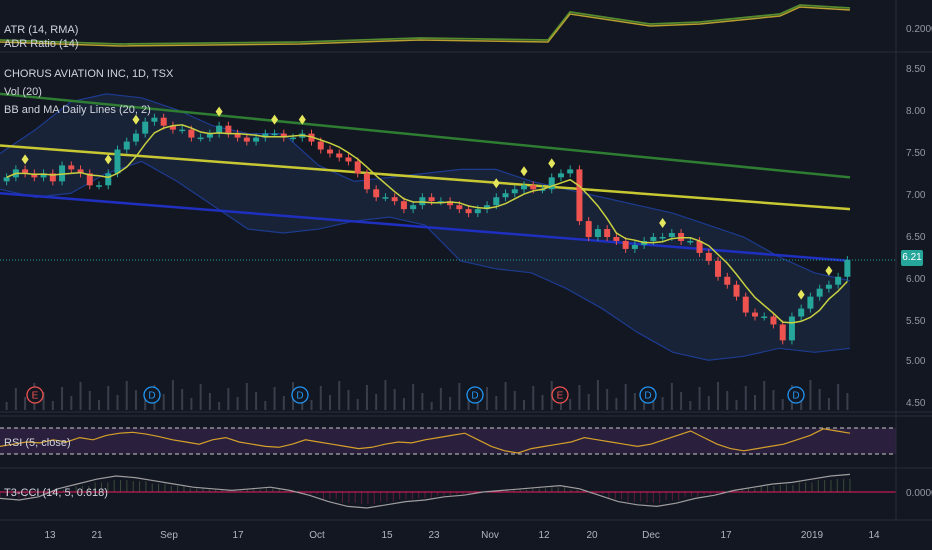 The width and height of the screenshot is (932, 550). What do you see at coordinates (37, 443) in the screenshot?
I see `legend-rsi: RSI (5, close)` at bounding box center [37, 443].